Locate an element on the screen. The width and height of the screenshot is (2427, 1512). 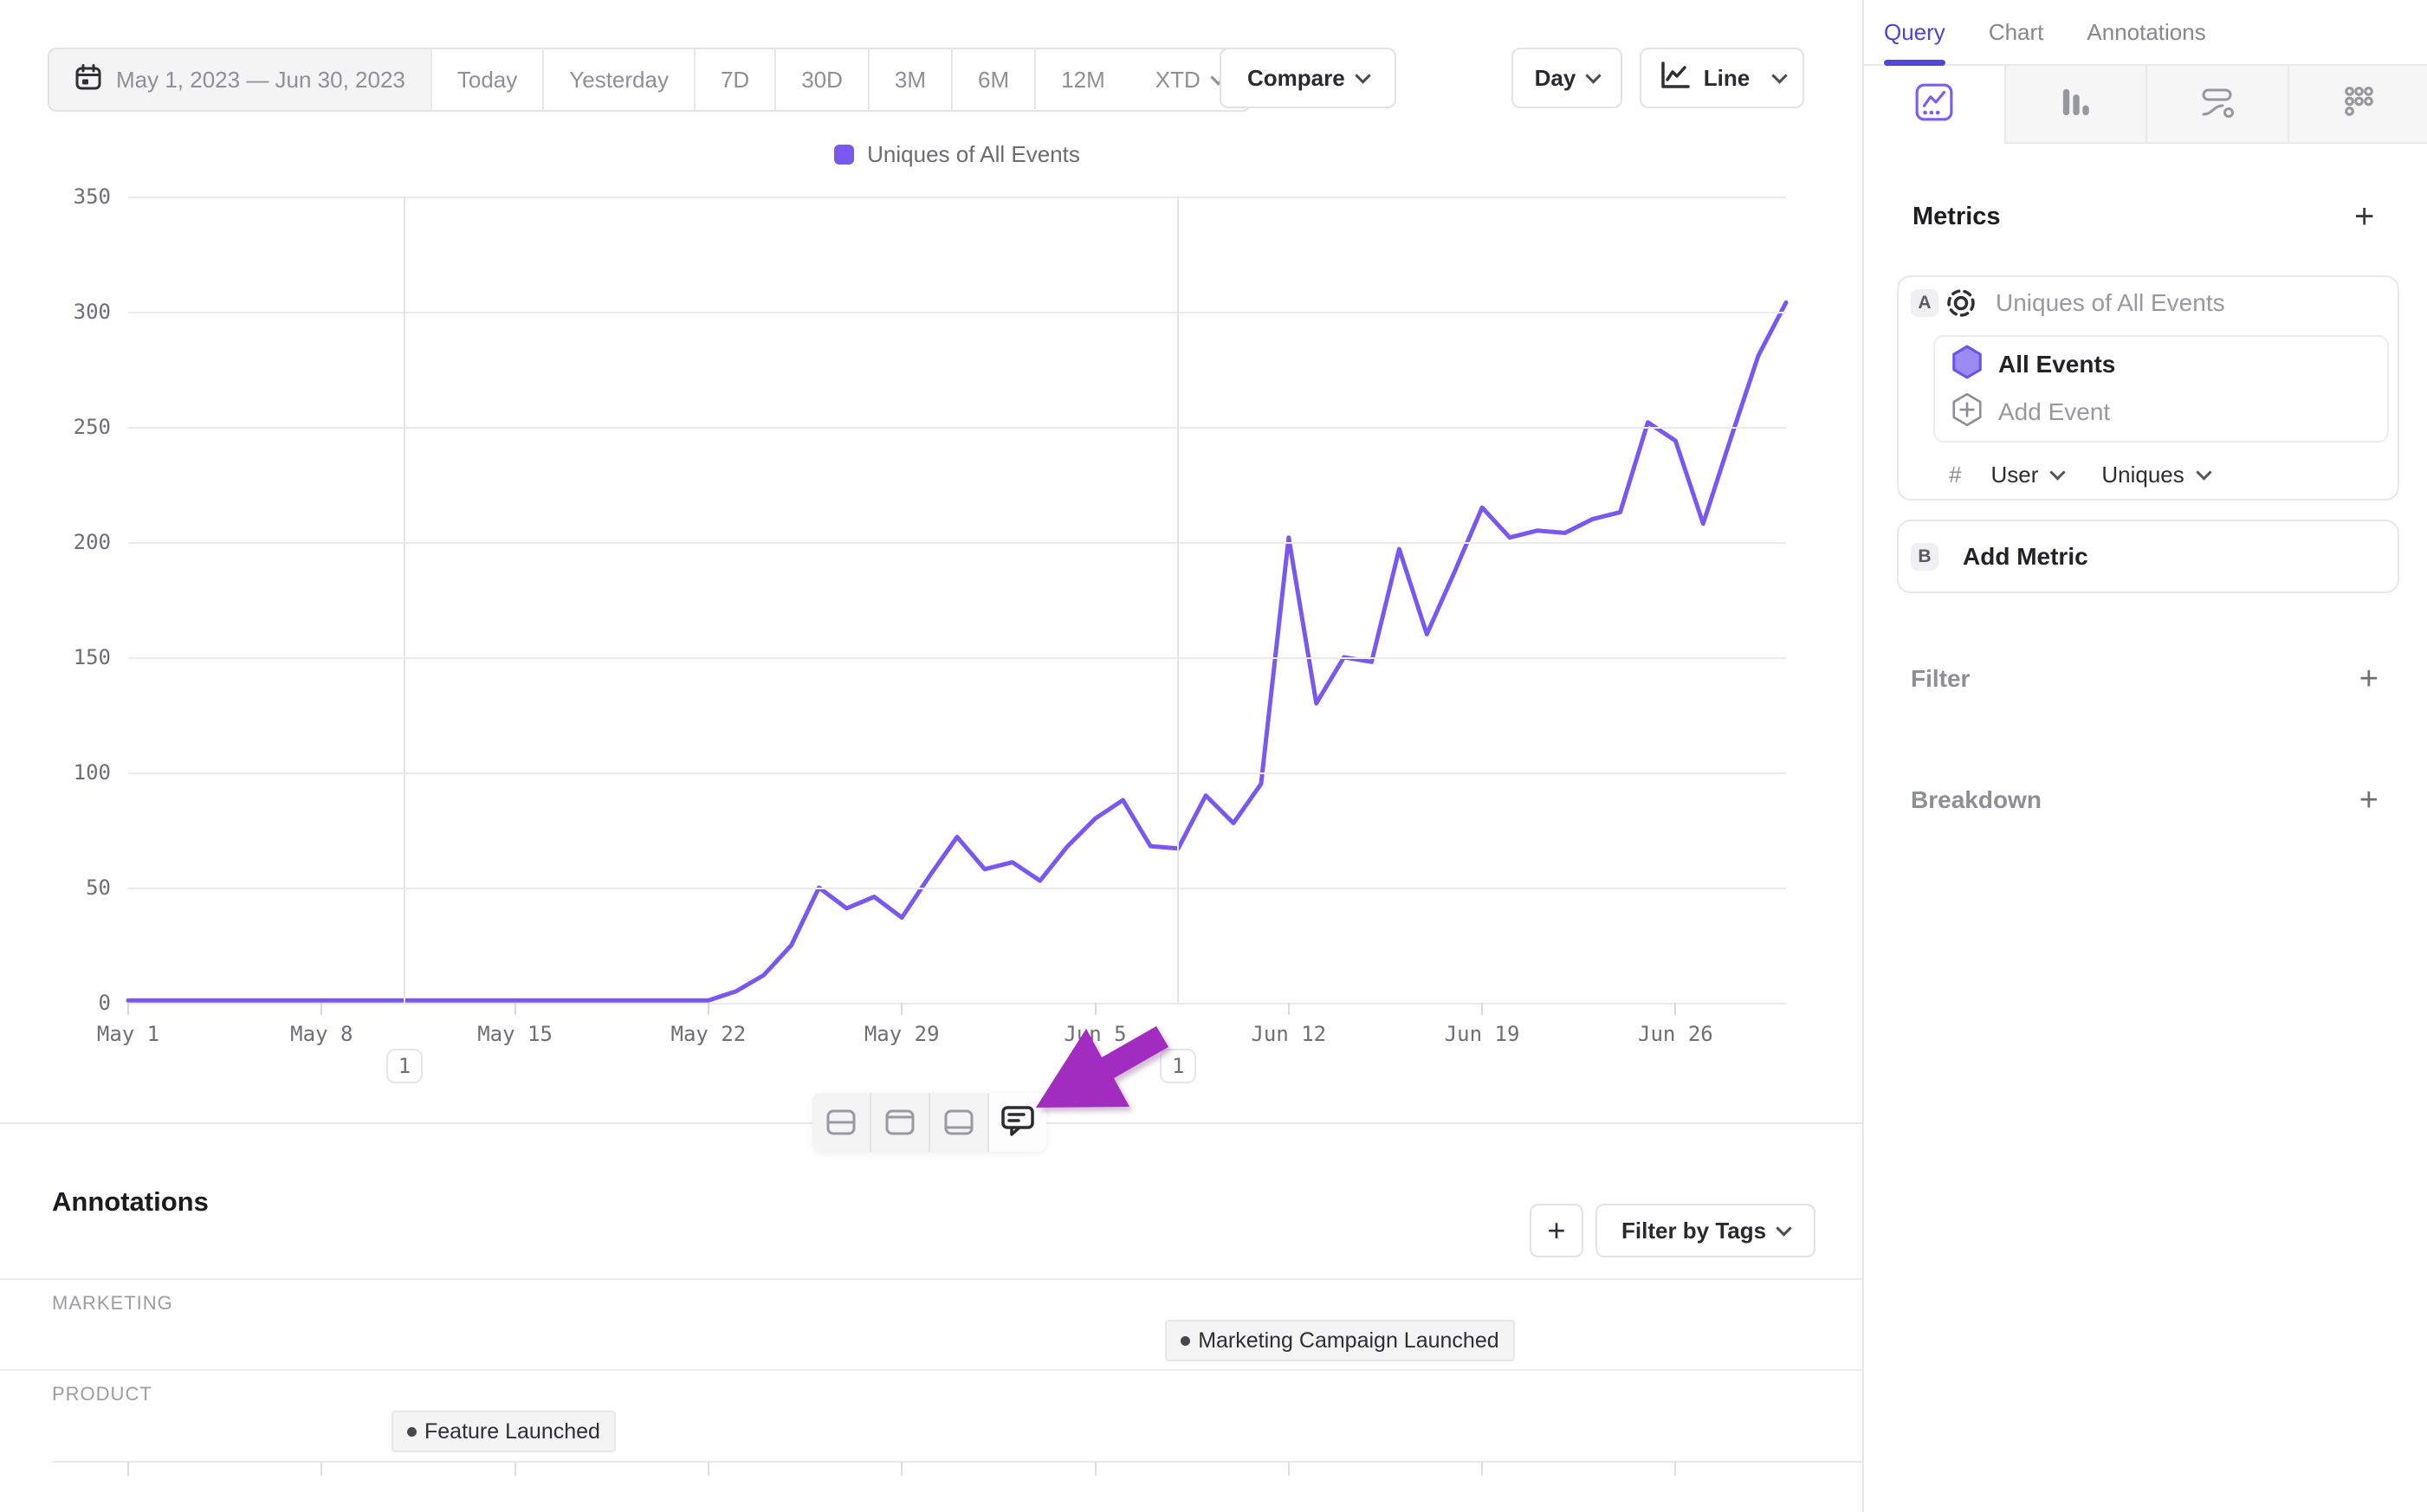
add-event-label: Add Event is located at coordinates (2054, 411).